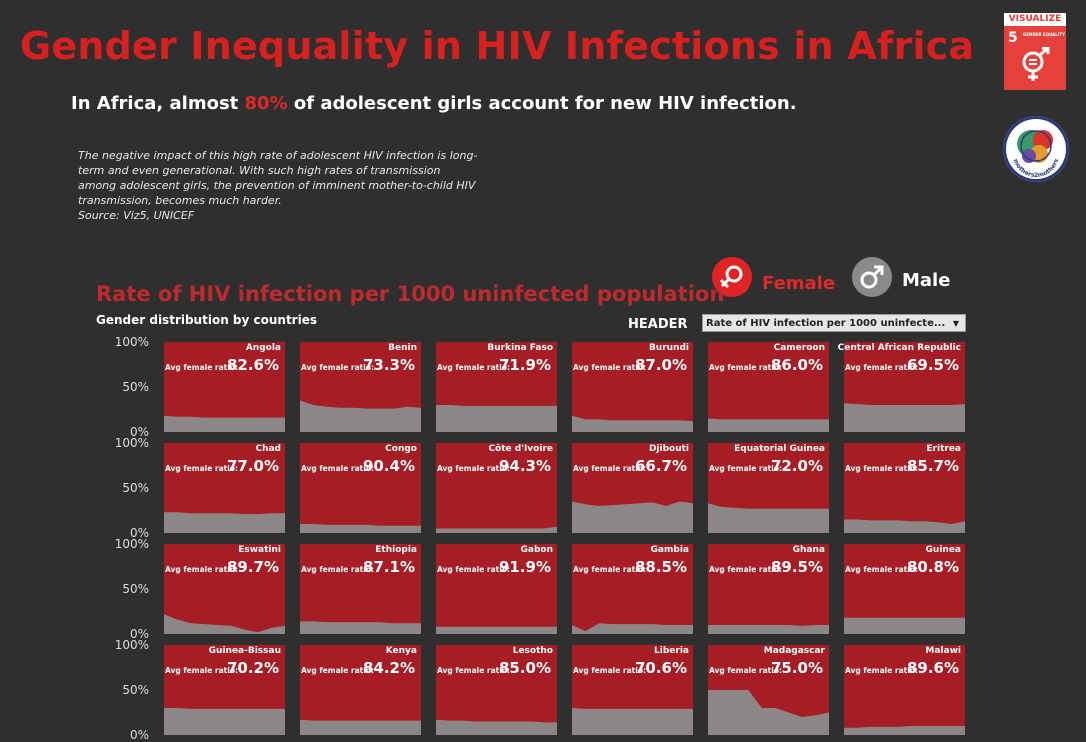  What do you see at coordinates (525, 668) in the screenshot?
I see `ratio-value: 85.0%` at bounding box center [525, 668].